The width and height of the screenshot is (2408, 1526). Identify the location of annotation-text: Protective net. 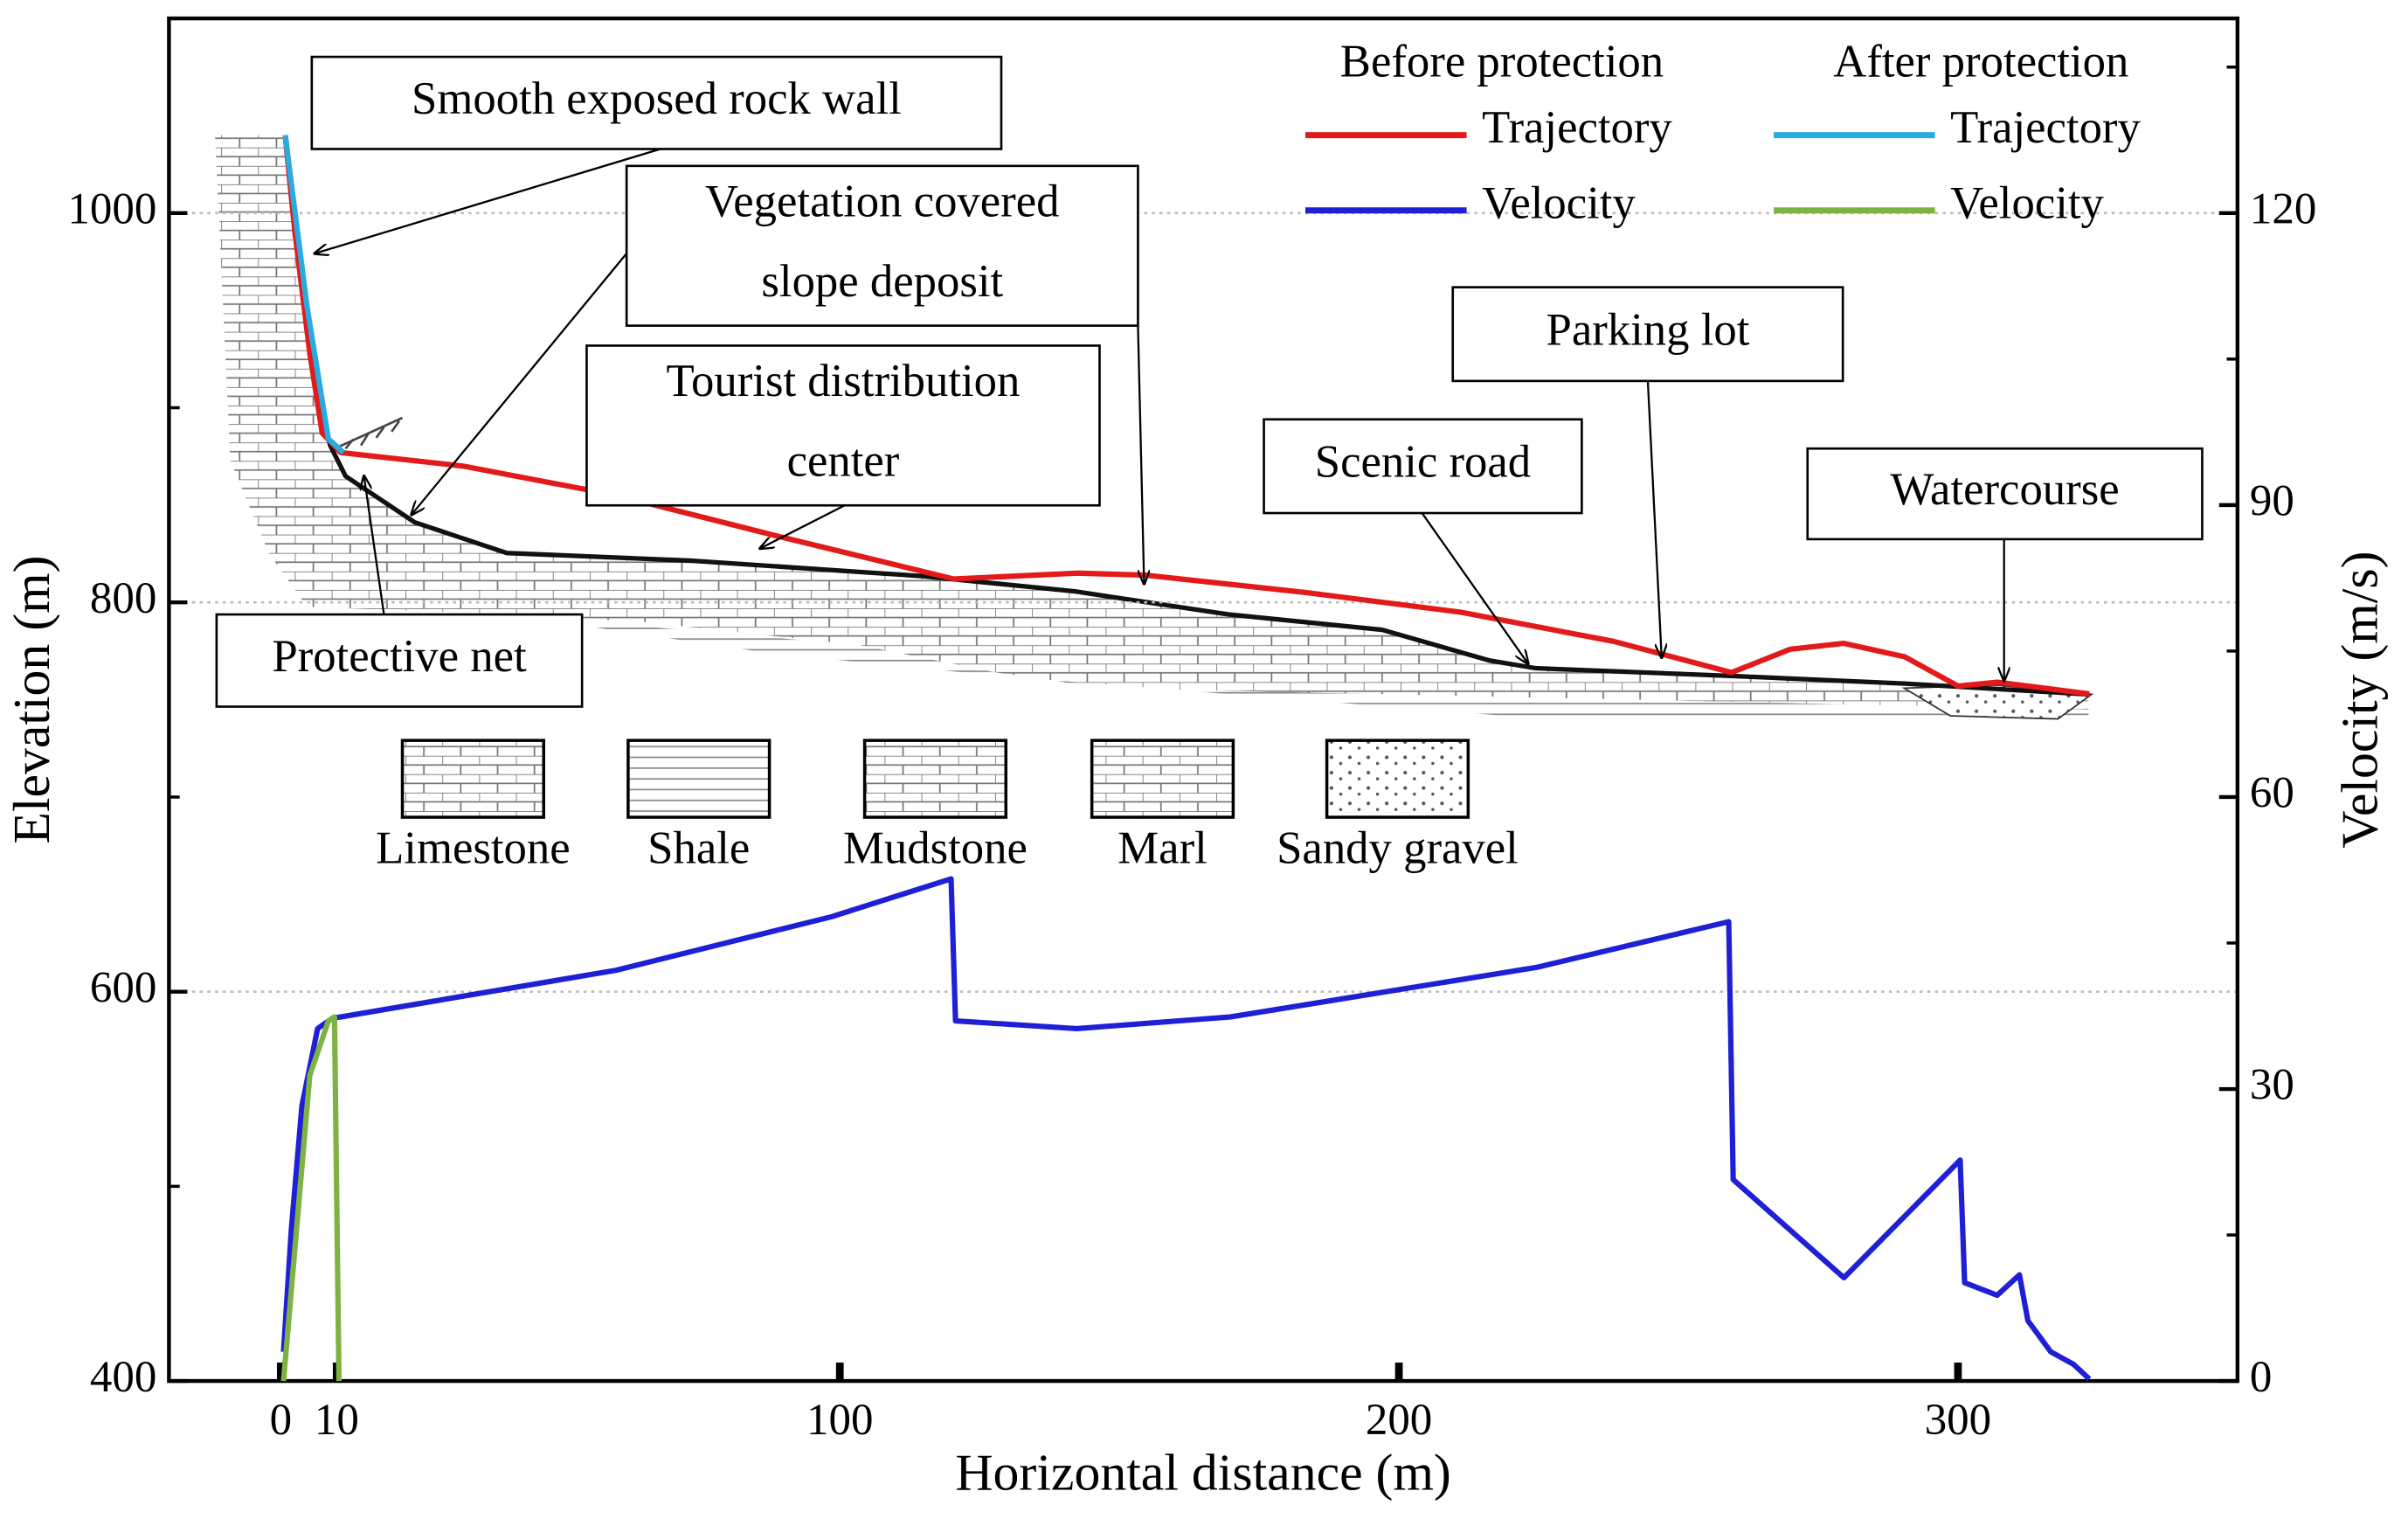
(399, 656).